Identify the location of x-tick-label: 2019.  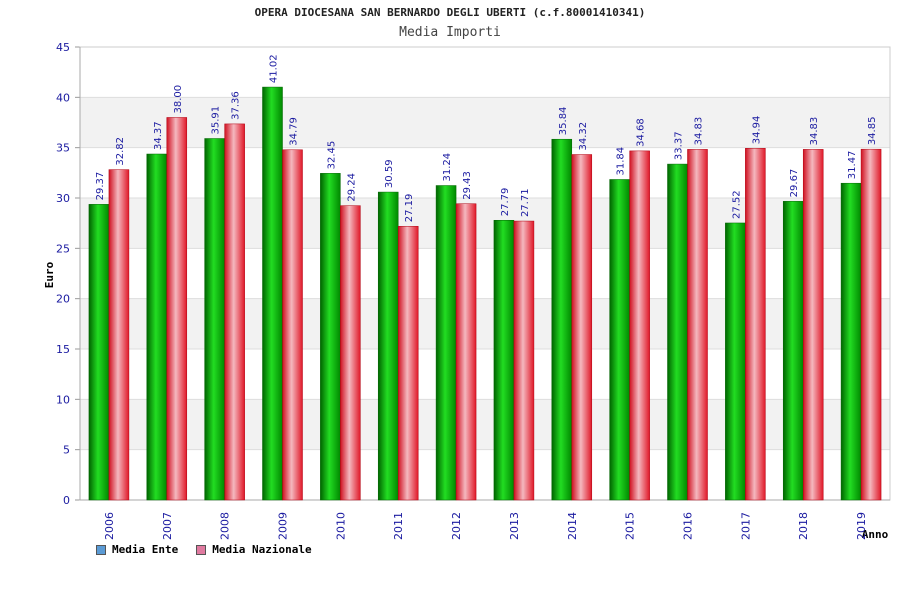
(861, 526).